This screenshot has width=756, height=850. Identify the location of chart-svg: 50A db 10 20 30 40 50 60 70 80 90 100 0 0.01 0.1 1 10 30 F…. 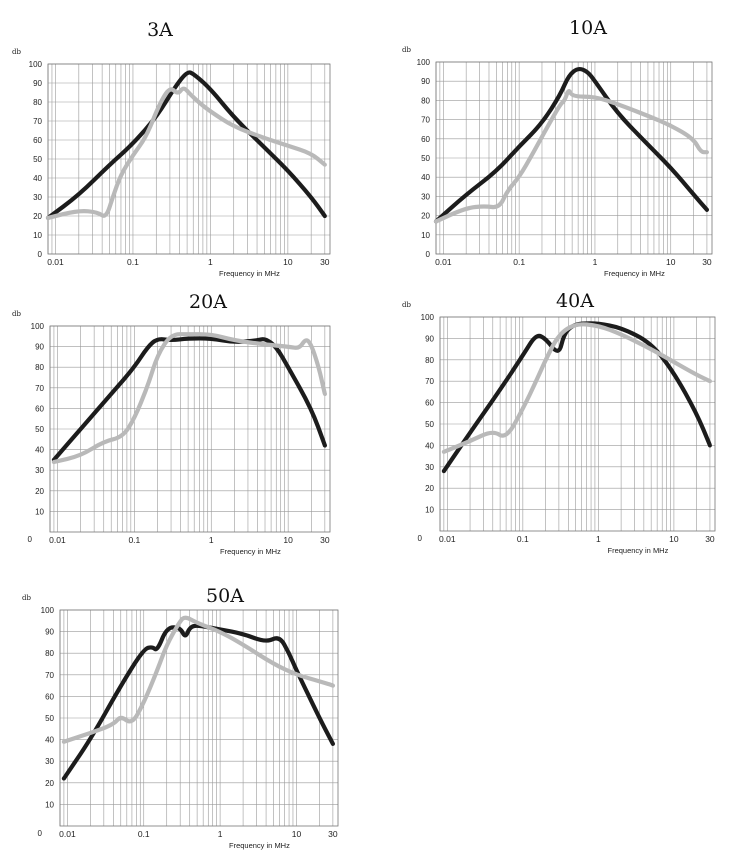
(180, 717).